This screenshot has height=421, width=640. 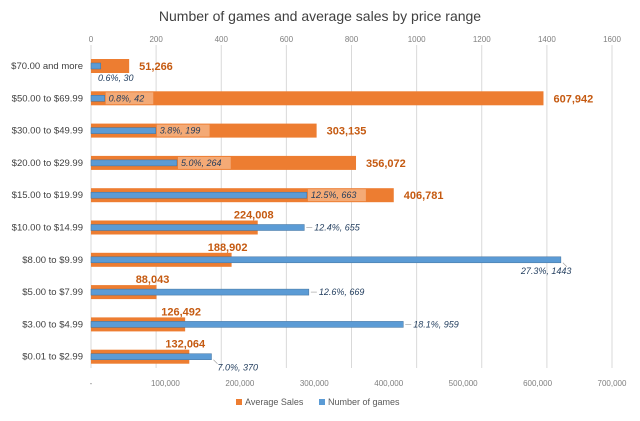 What do you see at coordinates (127, 98) in the screenshot?
I see `label-number-of-games: 0.8%, 42` at bounding box center [127, 98].